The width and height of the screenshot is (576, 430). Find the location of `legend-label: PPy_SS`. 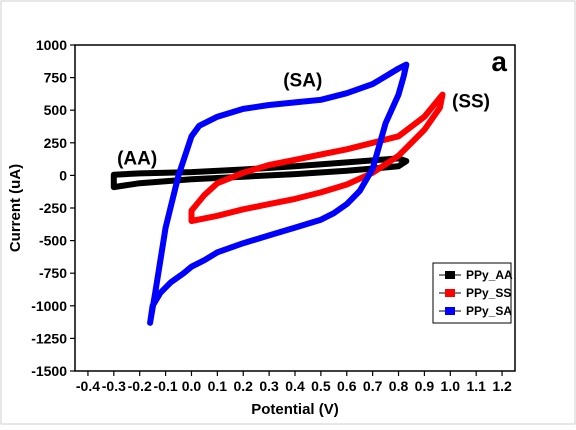

legend-label: PPy_SS is located at coordinates (488, 293).